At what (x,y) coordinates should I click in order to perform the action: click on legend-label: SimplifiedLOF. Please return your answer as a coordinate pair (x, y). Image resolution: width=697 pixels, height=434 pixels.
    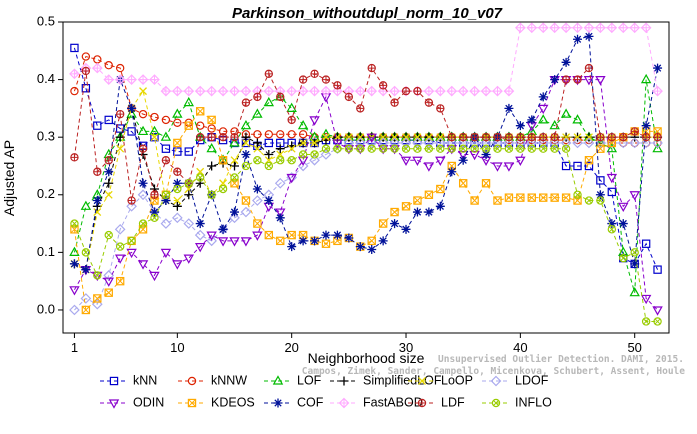
    Looking at the image, I should click on (402, 380).